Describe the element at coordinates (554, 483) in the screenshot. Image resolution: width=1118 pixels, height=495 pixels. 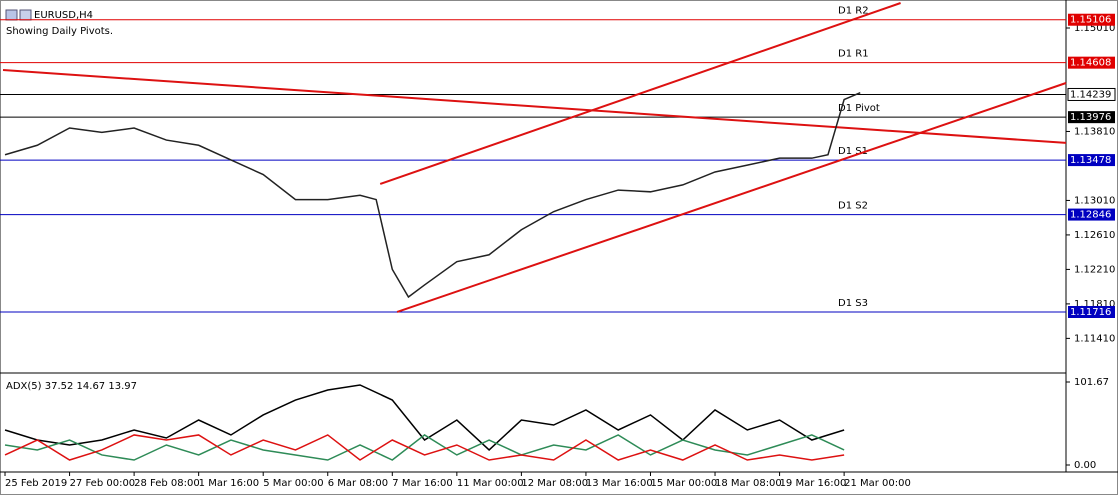
I see `x-tick-label: 12 Mar 08:00` at that location.